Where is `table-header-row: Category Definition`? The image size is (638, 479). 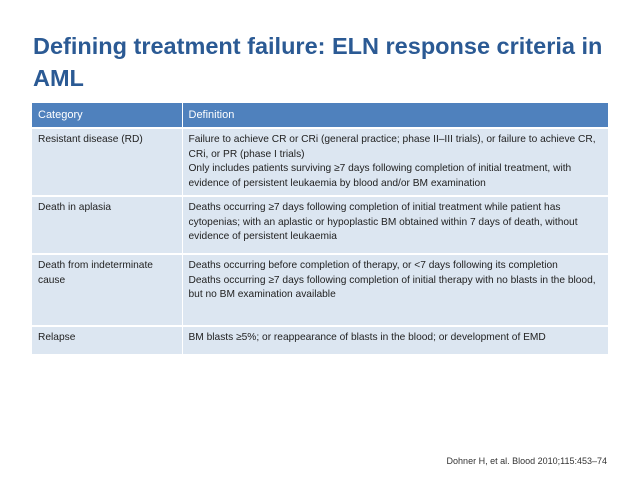
table-header-row: Category Definition is located at coordinates (320, 115).